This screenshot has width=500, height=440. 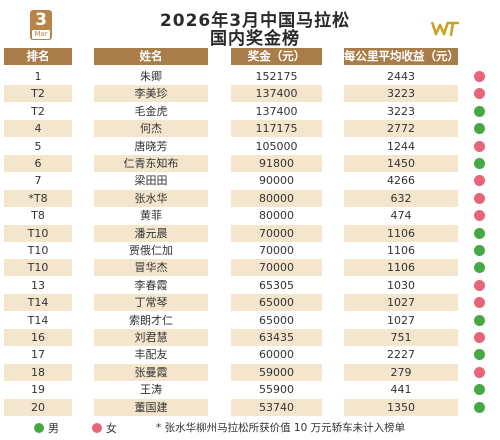 I want to click on table-row: T2 毛金虎 137400 3223, so click(x=250, y=111).